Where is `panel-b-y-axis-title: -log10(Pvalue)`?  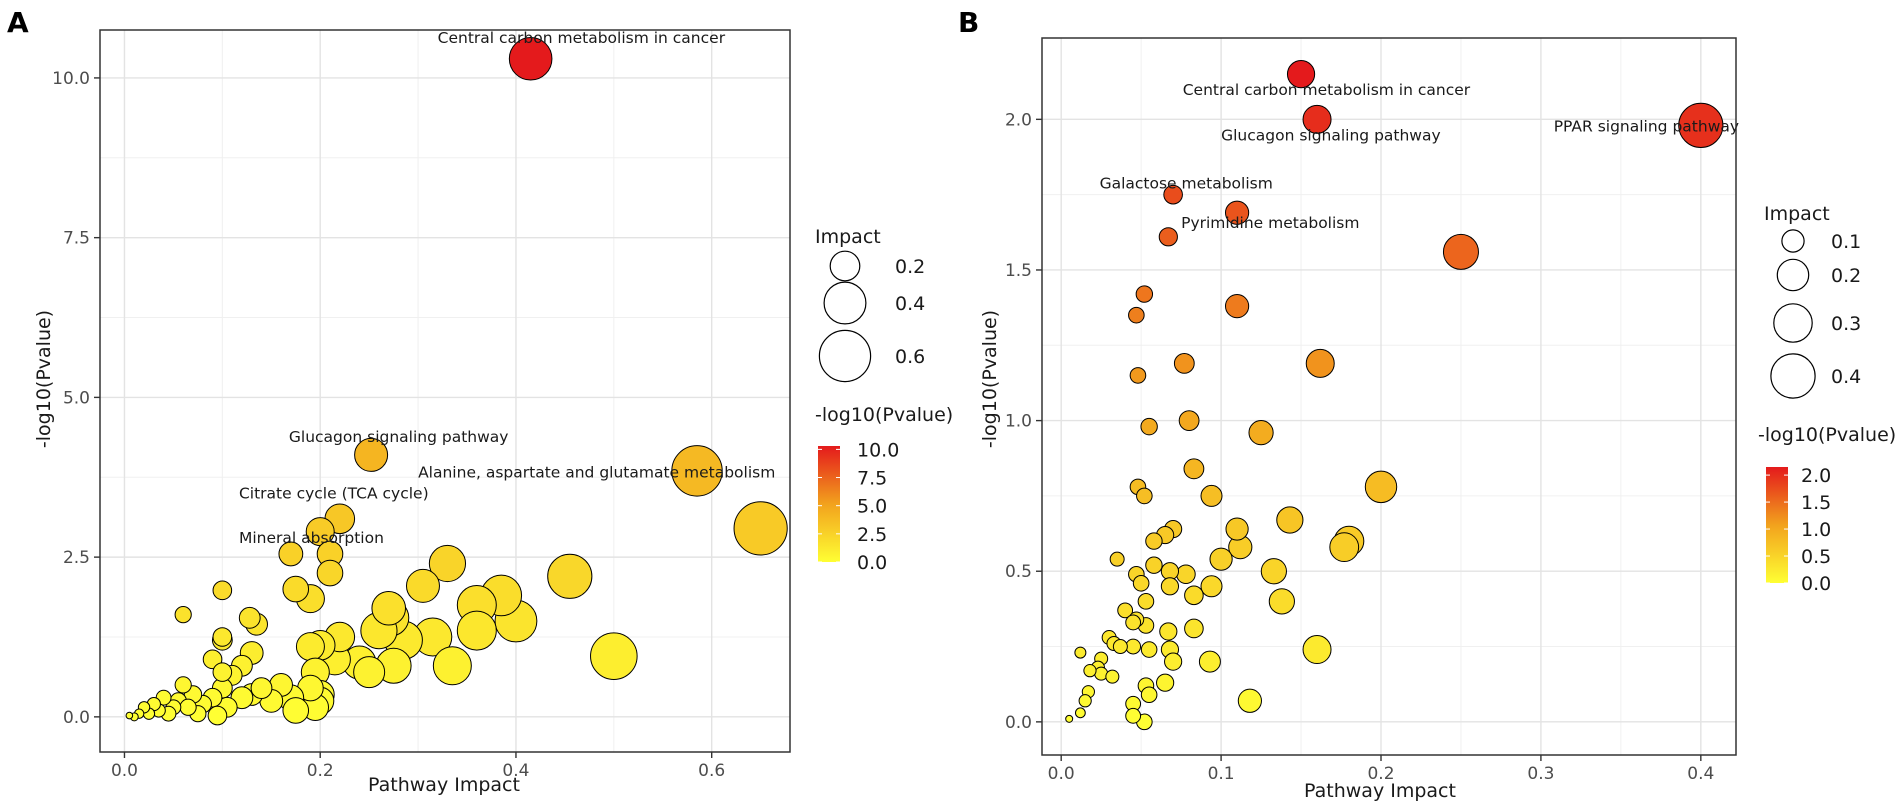
panel-b-y-axis-title: -log10(Pvalue) is located at coordinates (990, 379).